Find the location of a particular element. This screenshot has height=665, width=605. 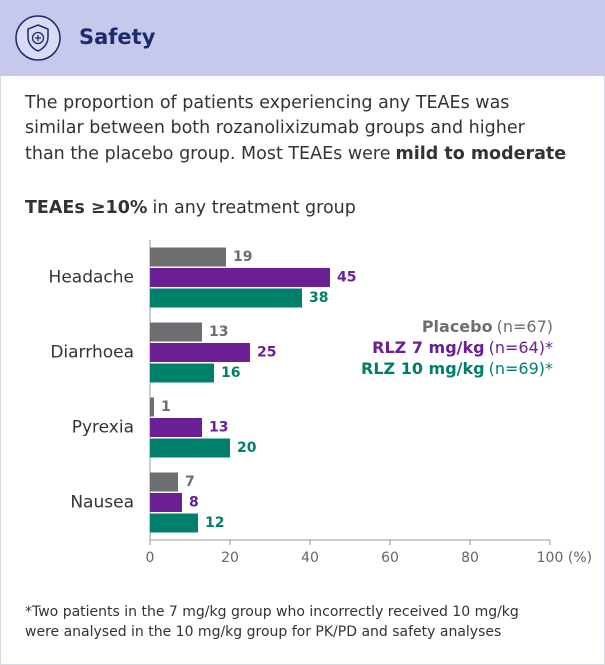

value-label: 25 is located at coordinates (266, 353).